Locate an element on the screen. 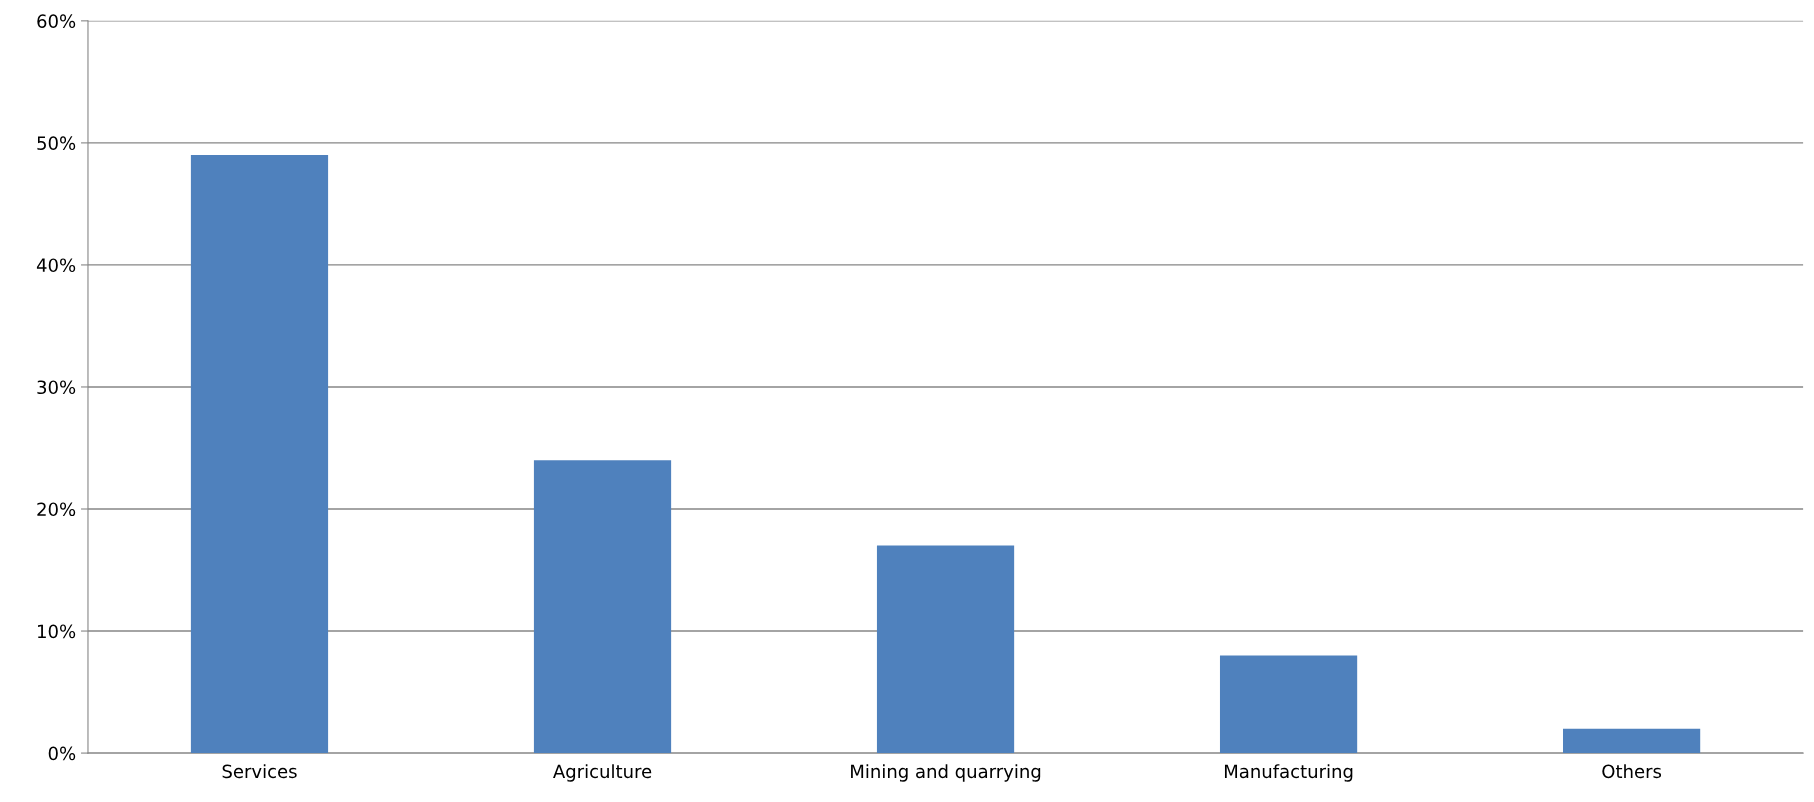 The height and width of the screenshot is (802, 1814). y-tick-label: 20% is located at coordinates (56, 509).